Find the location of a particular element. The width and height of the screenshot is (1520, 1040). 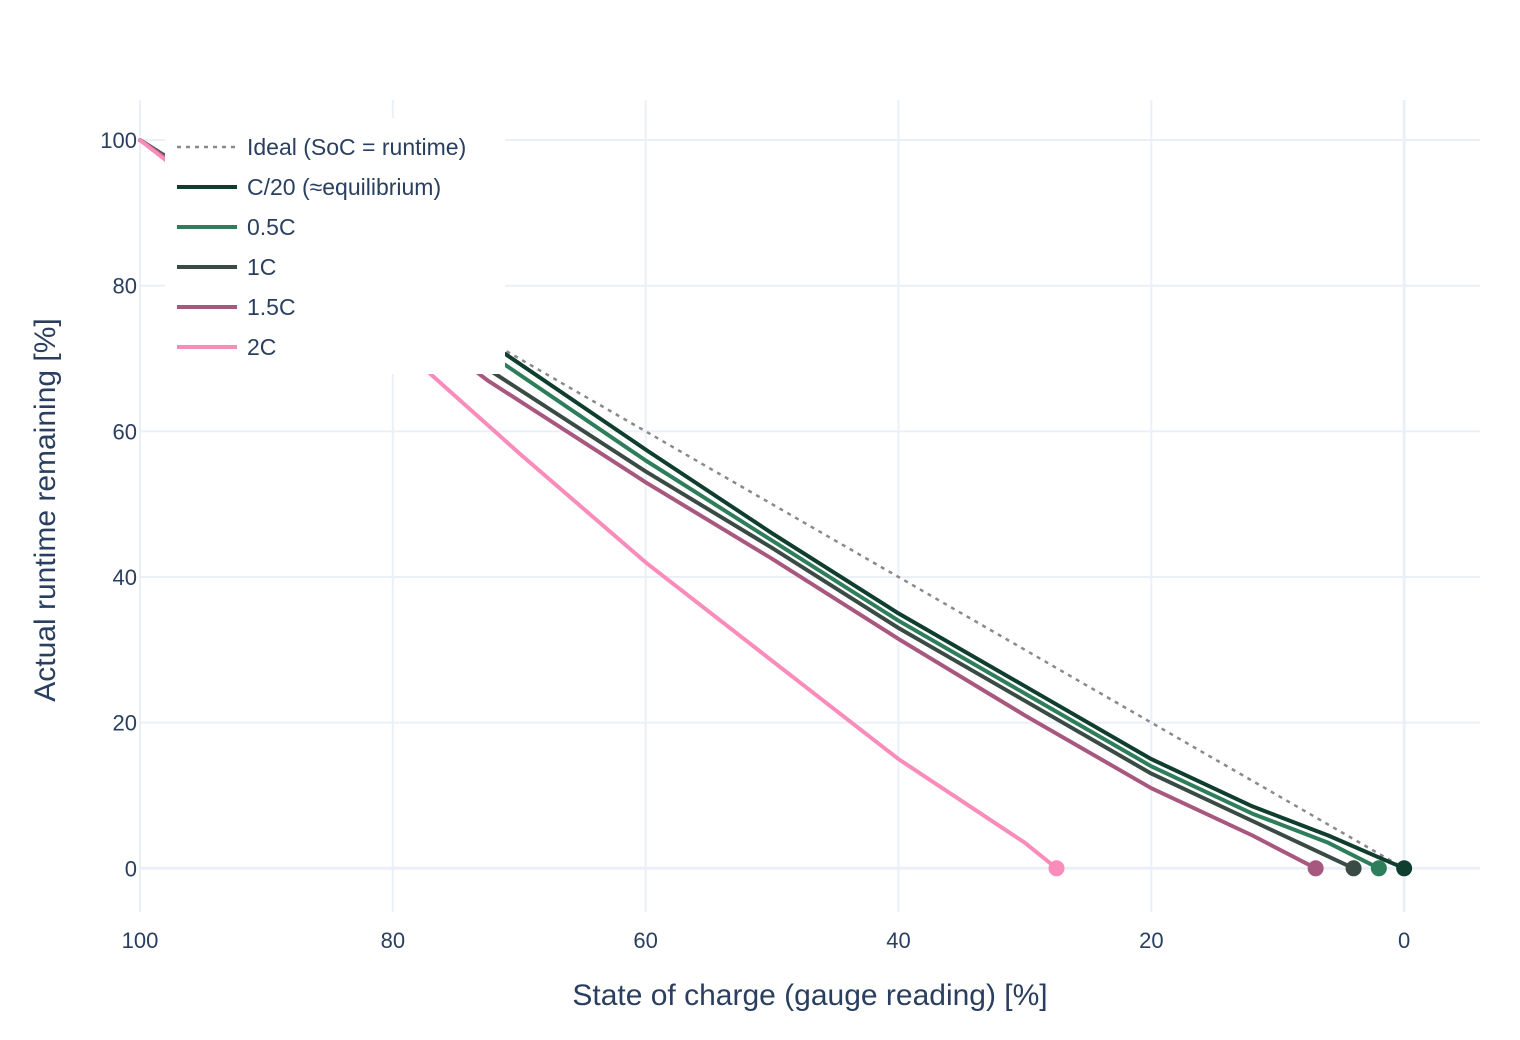

y-tick-label: 80 is located at coordinates (125, 286).